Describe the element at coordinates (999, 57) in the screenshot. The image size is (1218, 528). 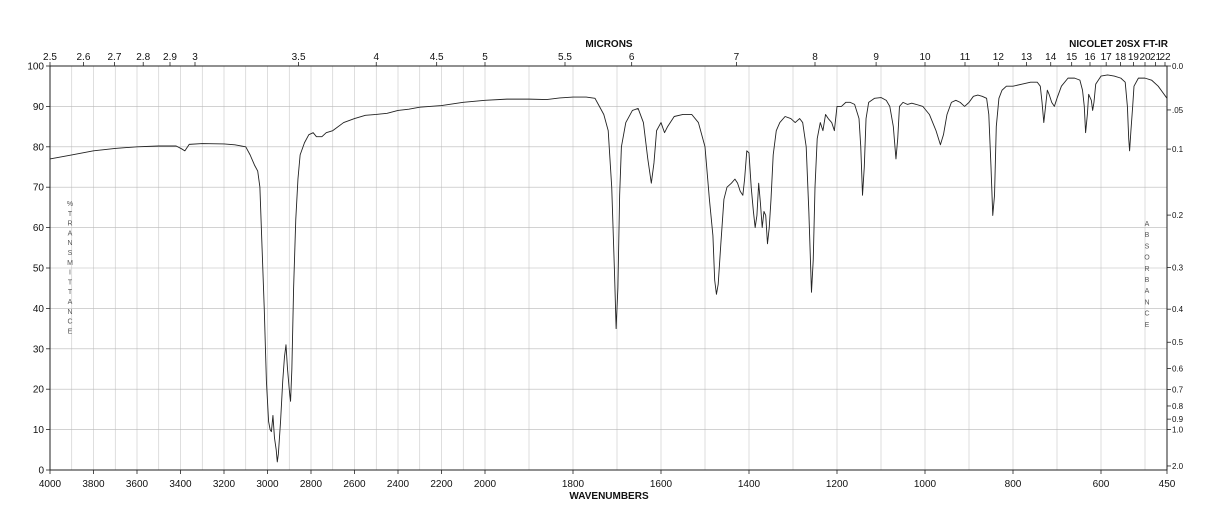
I see `micron-tick-label: 12` at that location.